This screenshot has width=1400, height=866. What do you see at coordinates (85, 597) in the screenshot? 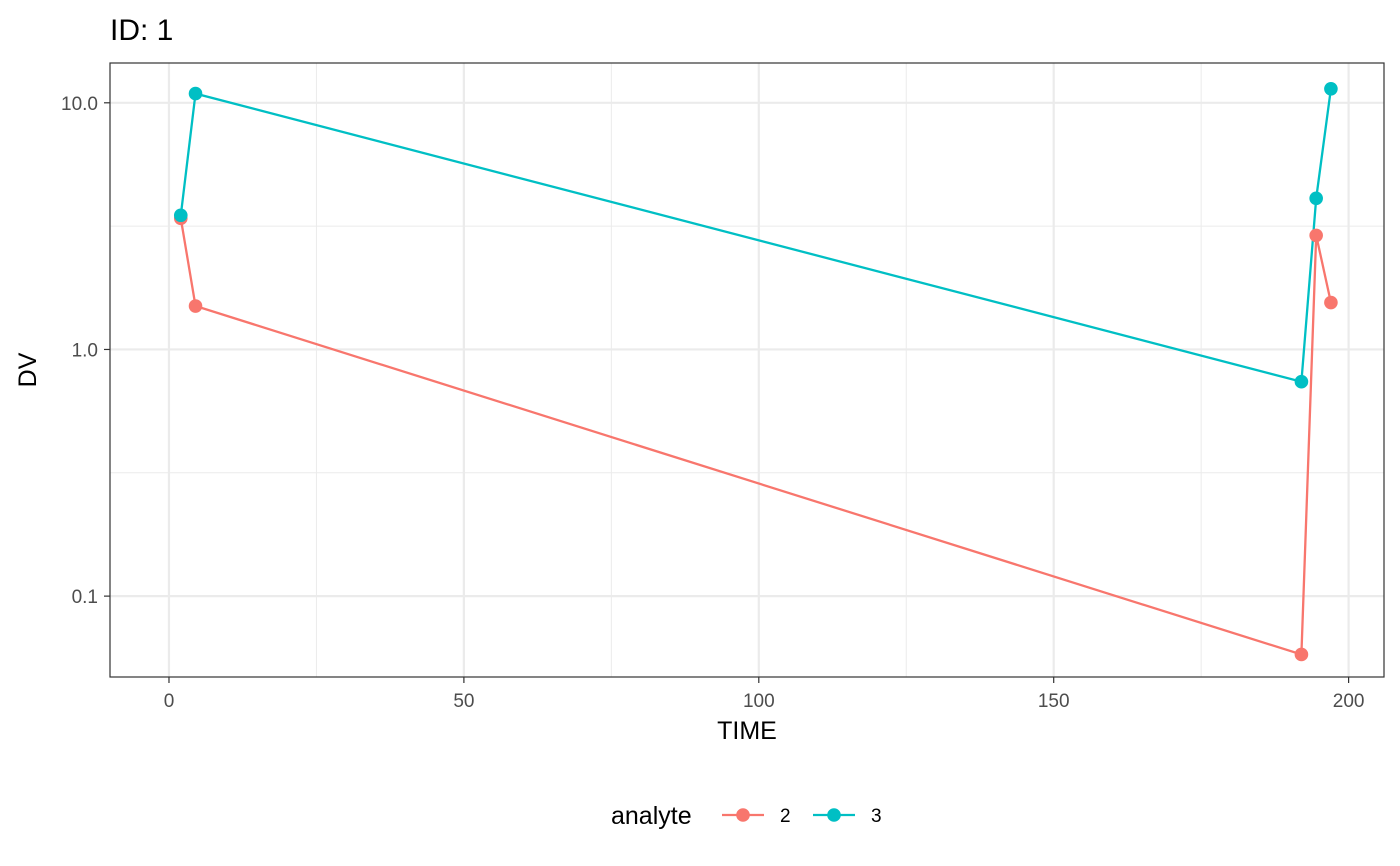
I see `y-tick-label: 0.1` at bounding box center [85, 597].